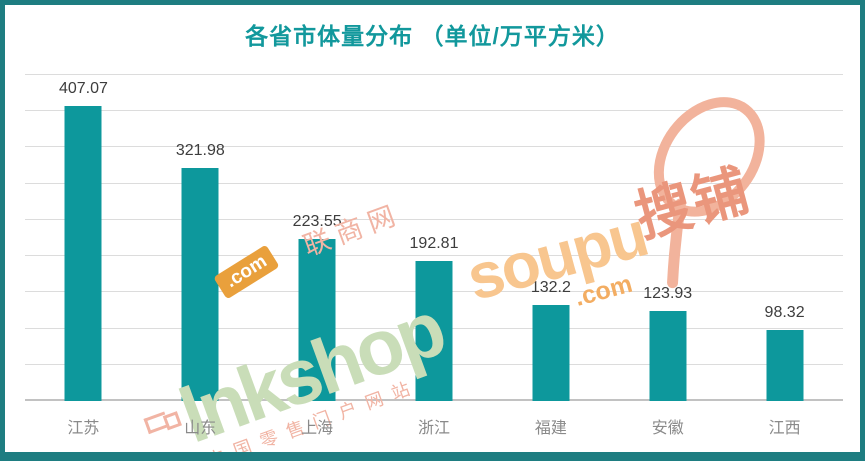  I want to click on bar-上海, so click(317, 320).